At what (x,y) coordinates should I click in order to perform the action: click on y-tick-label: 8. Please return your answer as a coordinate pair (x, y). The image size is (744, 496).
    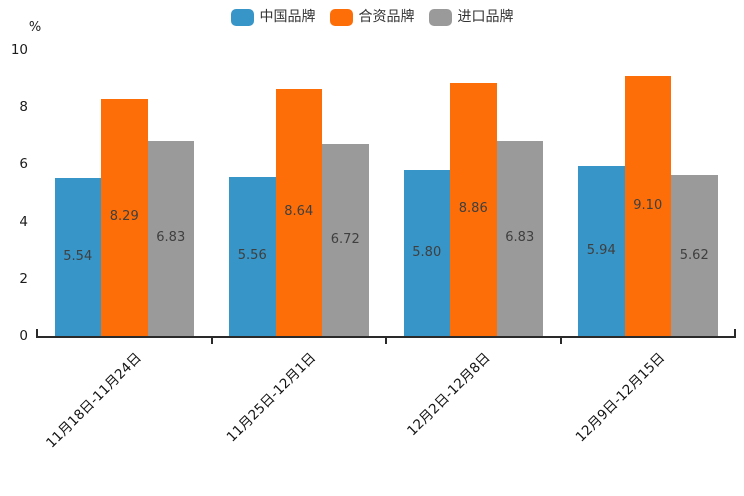
    Looking at the image, I should click on (23, 107).